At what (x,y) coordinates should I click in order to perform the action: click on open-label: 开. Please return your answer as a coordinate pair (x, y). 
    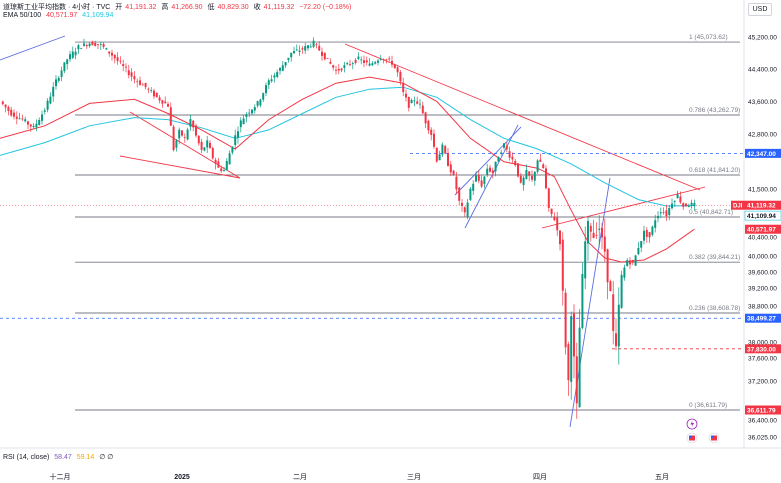
    Looking at the image, I should click on (119, 7).